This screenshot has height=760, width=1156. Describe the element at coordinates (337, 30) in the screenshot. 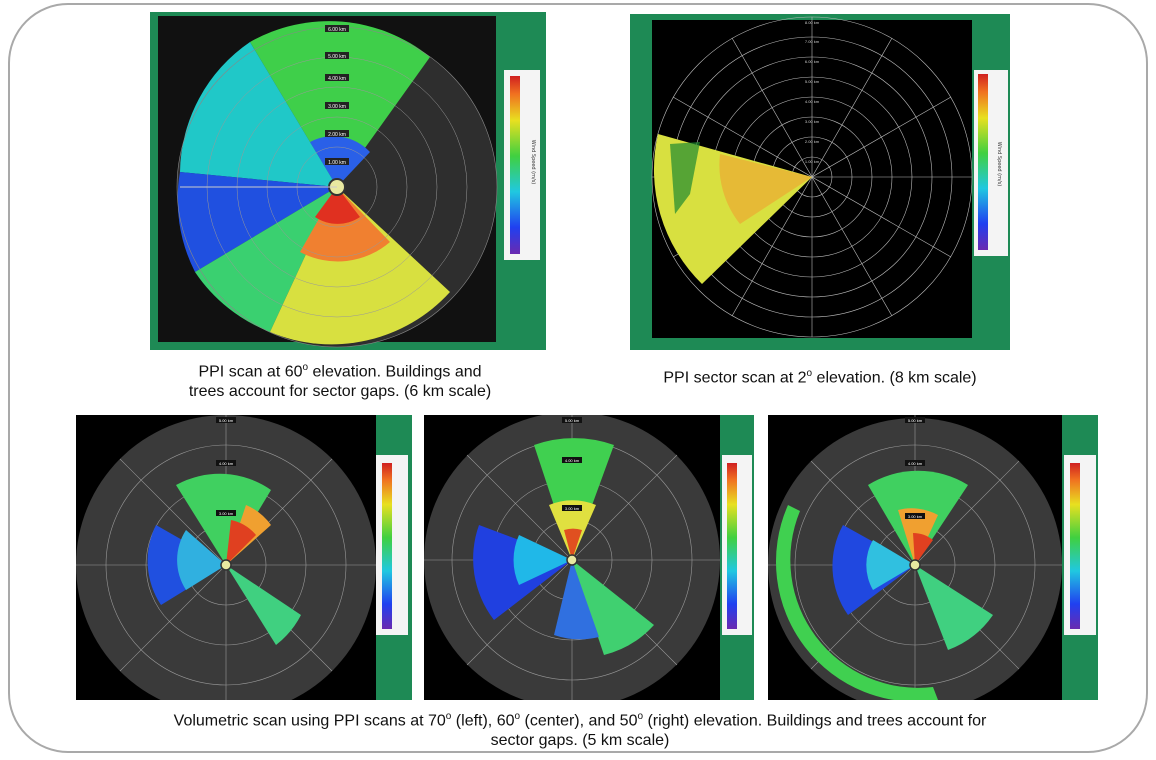

I see `range-label-6km: 6.00 km` at that location.